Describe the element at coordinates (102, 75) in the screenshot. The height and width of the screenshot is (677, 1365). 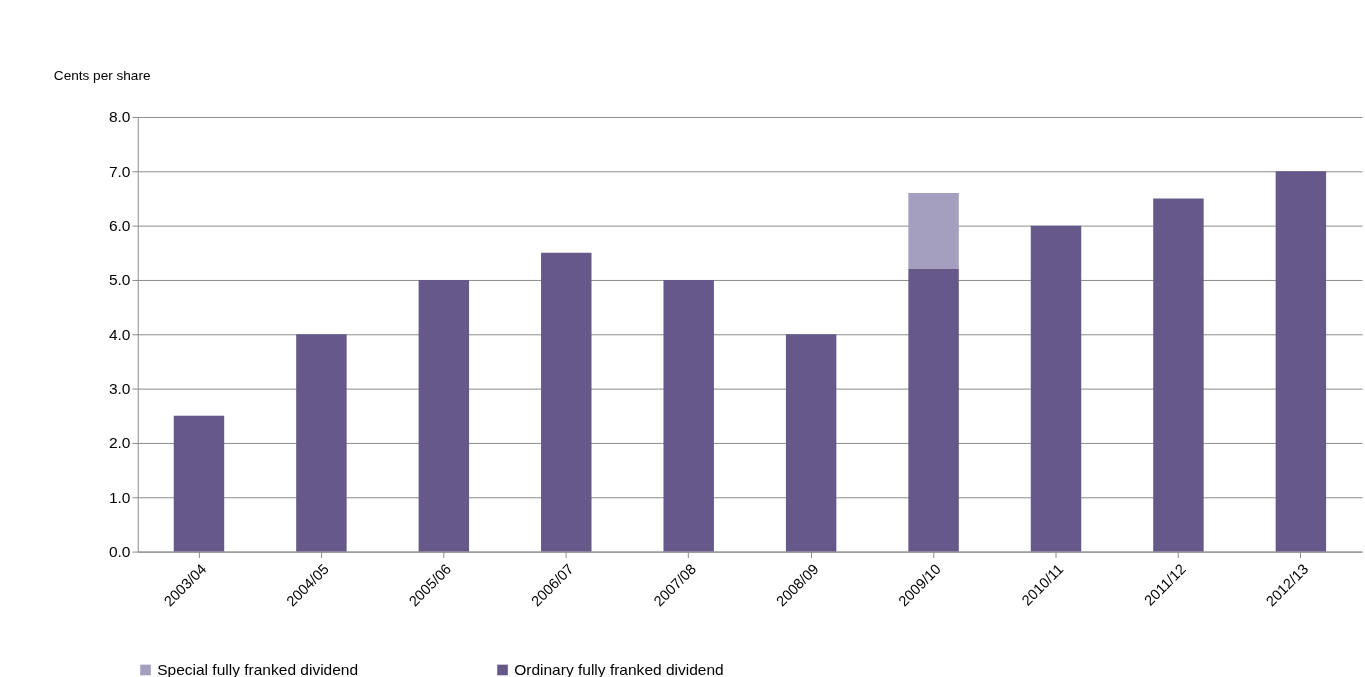
I see `y-axis-title: Cents per share` at that location.